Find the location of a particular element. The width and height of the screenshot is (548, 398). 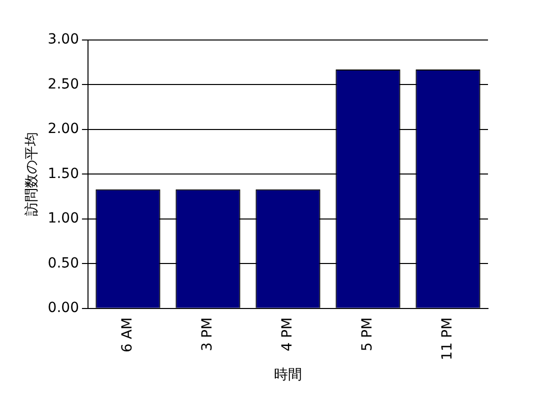

y-tick-label: 0.50 is located at coordinates (63, 263).